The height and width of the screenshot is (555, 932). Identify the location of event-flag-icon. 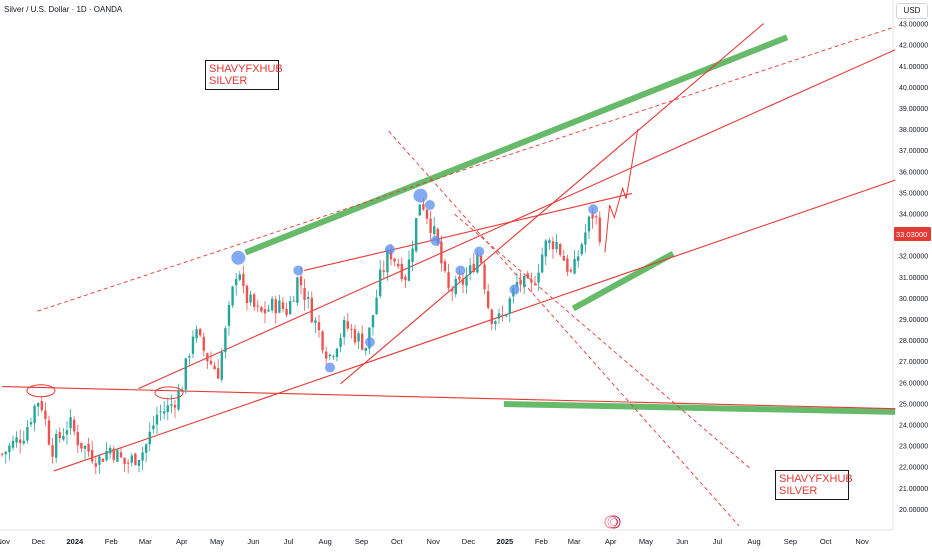
(612, 522).